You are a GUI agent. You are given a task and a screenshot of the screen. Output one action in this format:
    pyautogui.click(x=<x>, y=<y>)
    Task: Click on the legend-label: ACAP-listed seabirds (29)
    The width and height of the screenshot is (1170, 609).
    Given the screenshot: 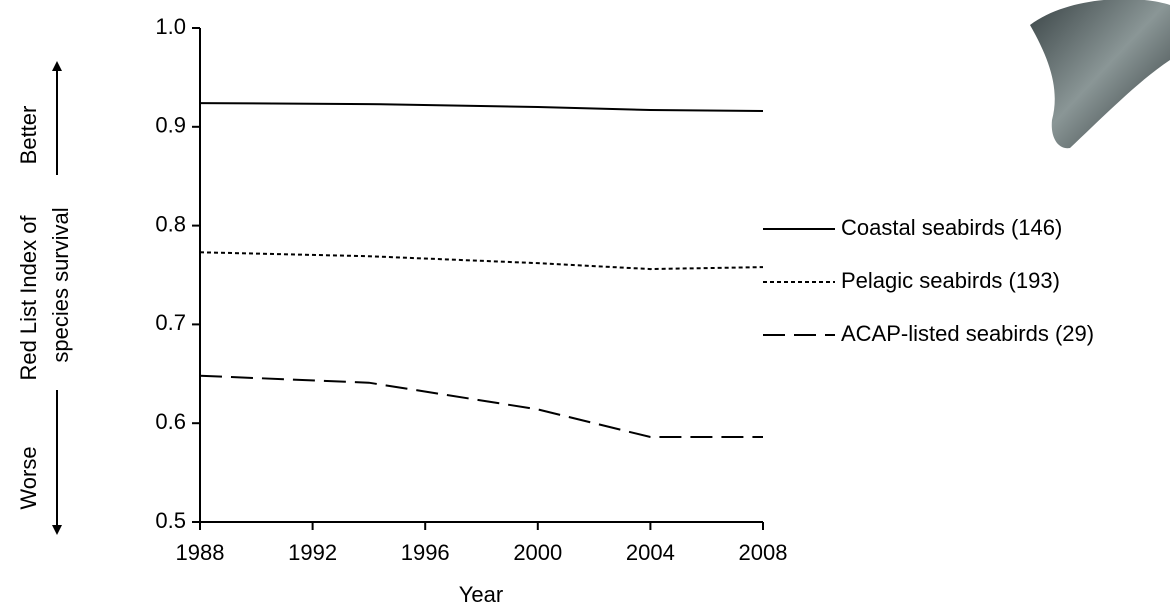 What is the action you would take?
    pyautogui.click(x=967, y=333)
    